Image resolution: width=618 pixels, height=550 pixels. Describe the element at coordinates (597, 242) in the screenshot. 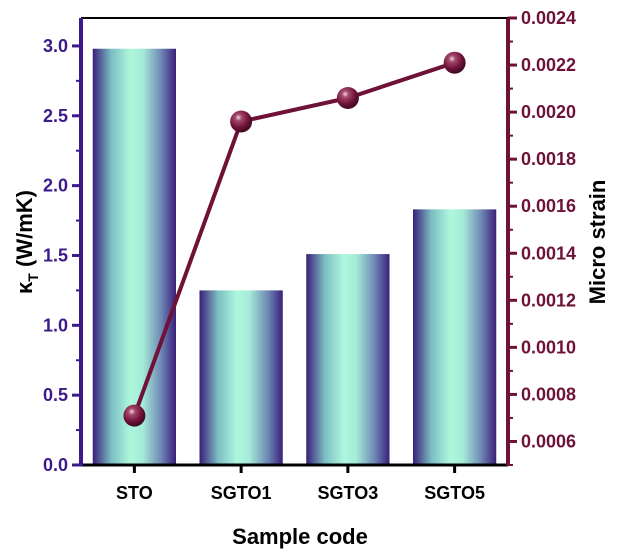

I see `right-y-axis-title: Micro strain` at that location.